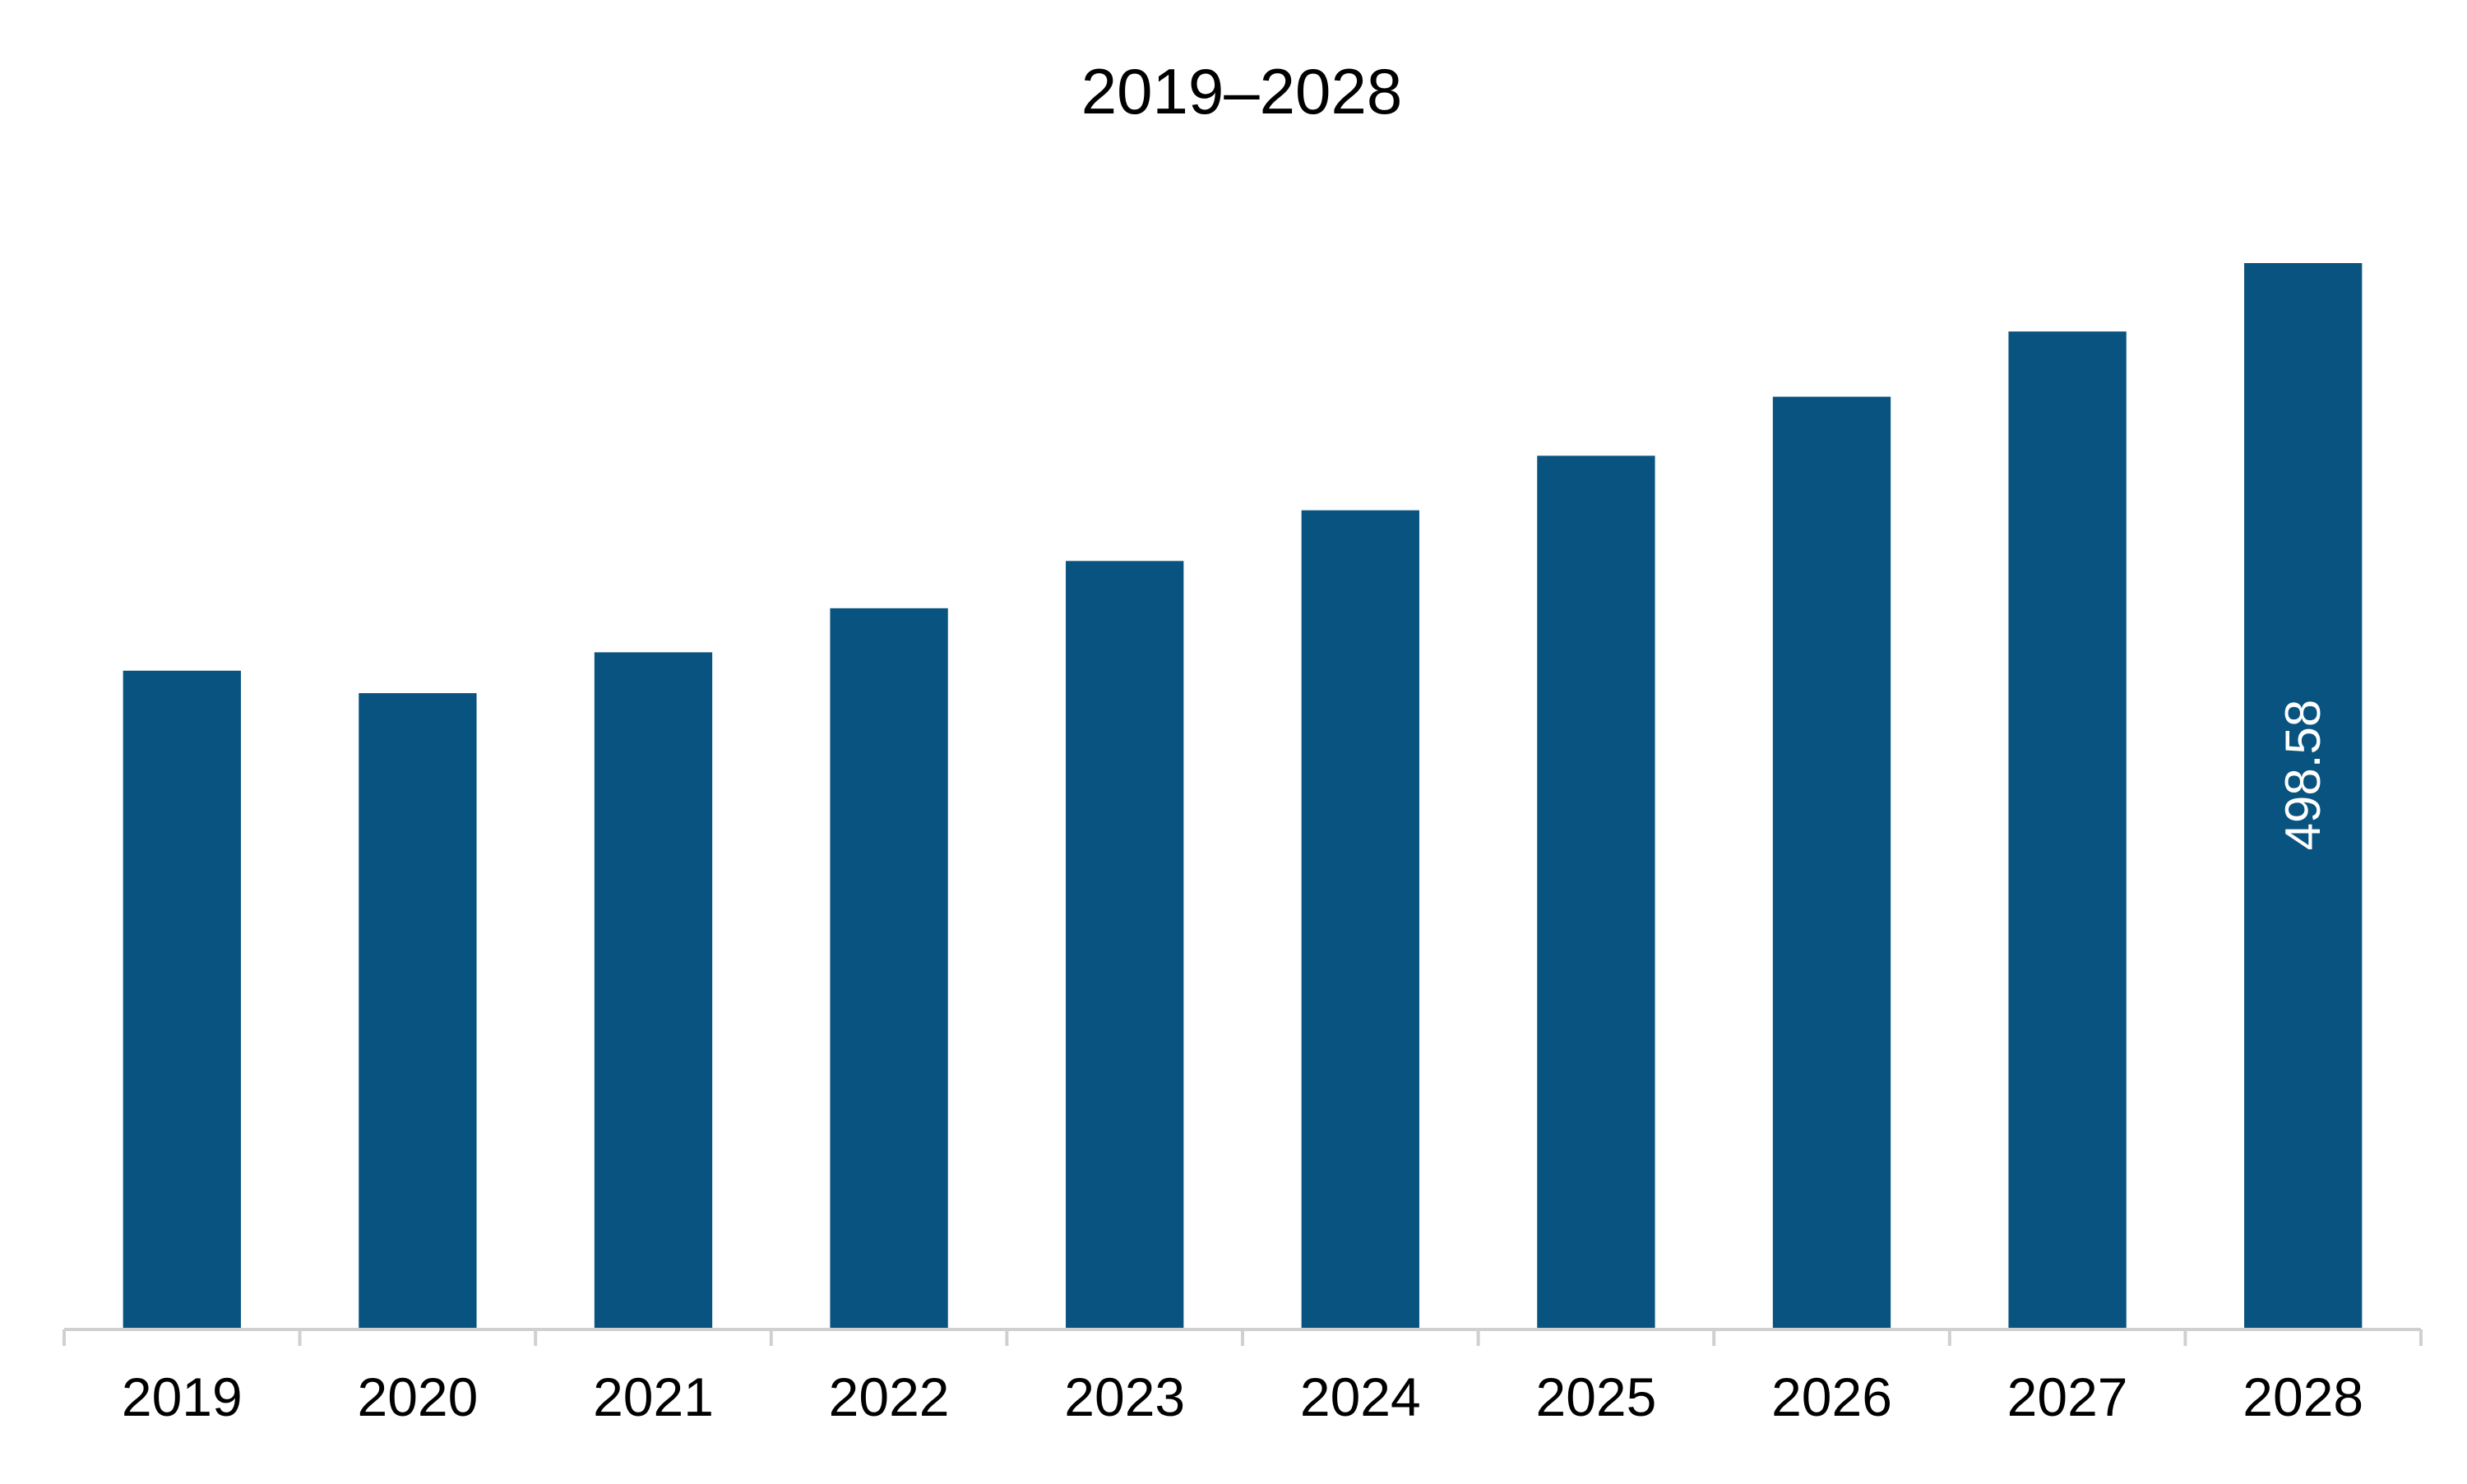  I want to click on bar-2024, so click(1360, 919).